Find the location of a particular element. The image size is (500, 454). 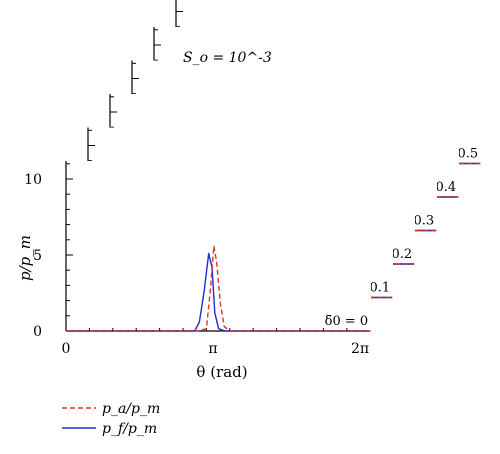

pa-legend-label: p_a/p_m is located at coordinates (131, 409).